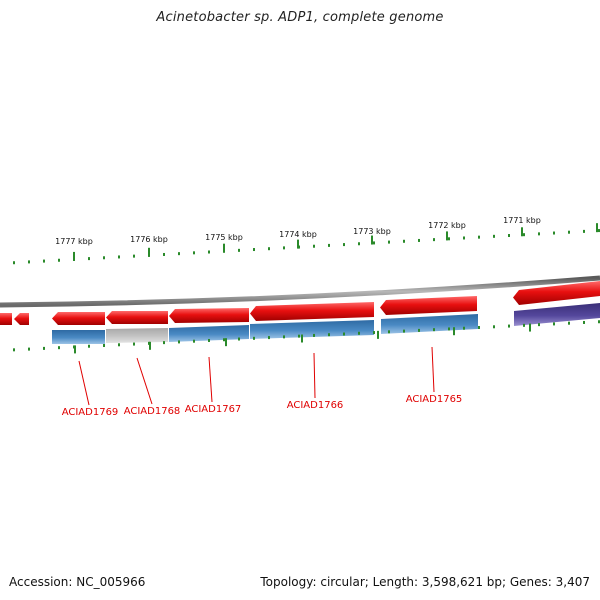 The image size is (600, 600). I want to click on scale-label: 1777 kbp, so click(74, 241).